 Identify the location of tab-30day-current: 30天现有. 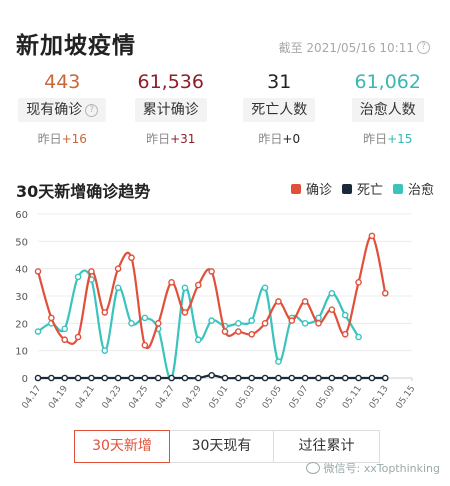
(222, 446).